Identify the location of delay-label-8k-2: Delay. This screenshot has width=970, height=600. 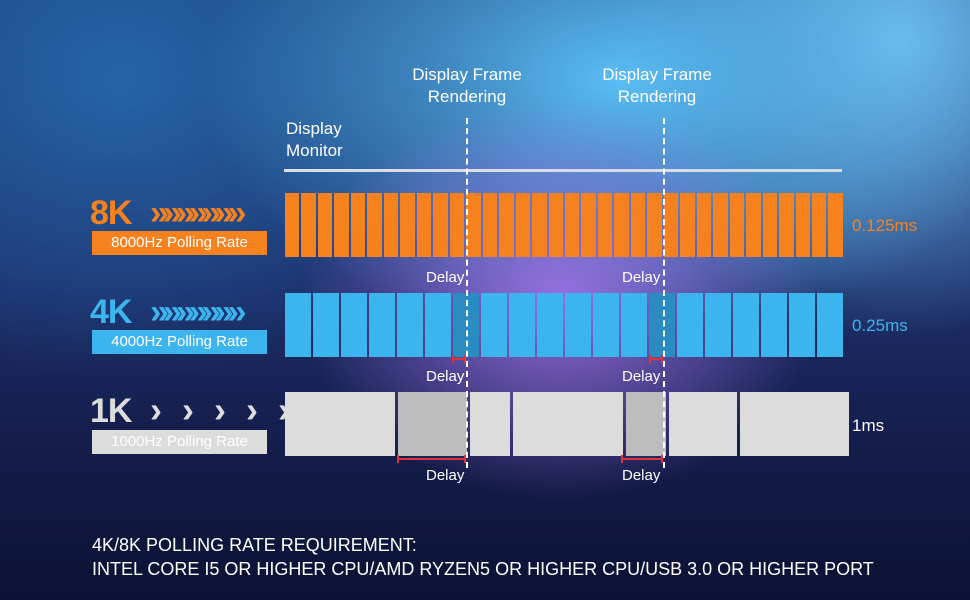
(641, 277).